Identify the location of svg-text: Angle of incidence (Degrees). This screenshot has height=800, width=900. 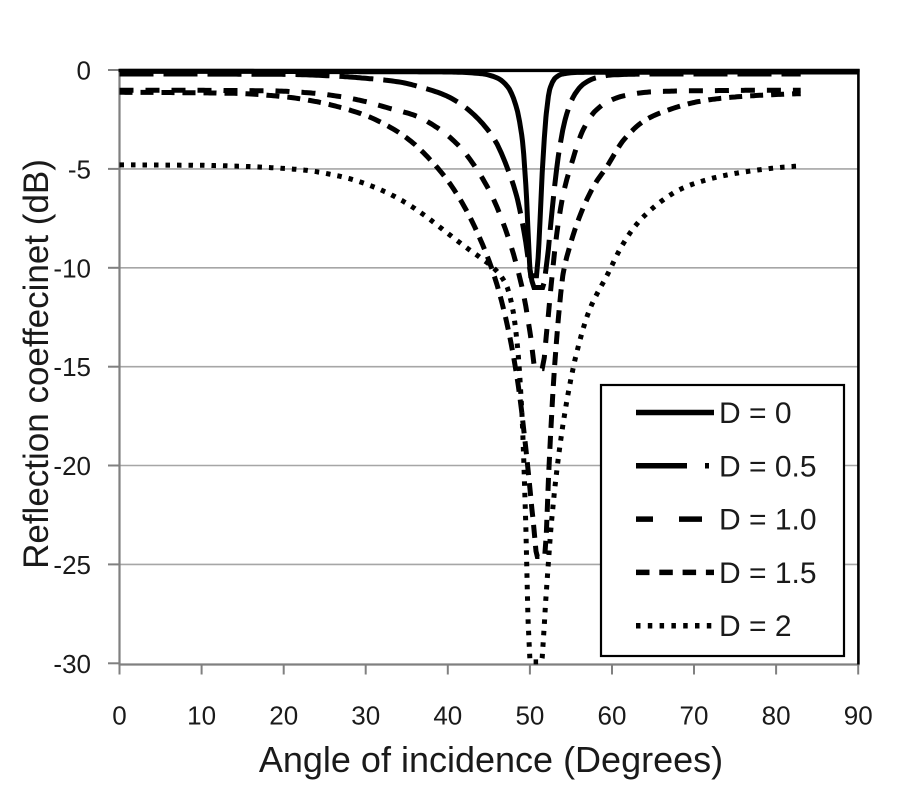
(491, 759).